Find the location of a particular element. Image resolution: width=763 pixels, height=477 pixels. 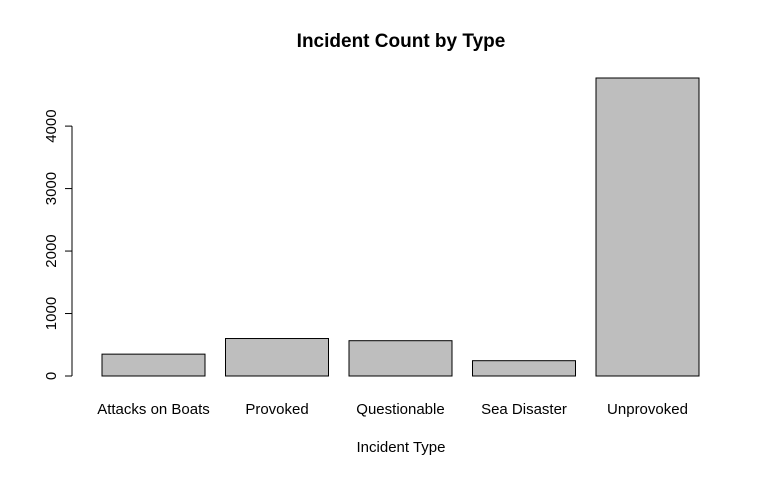

x-tick-label: Sea Disaster is located at coordinates (524, 409).